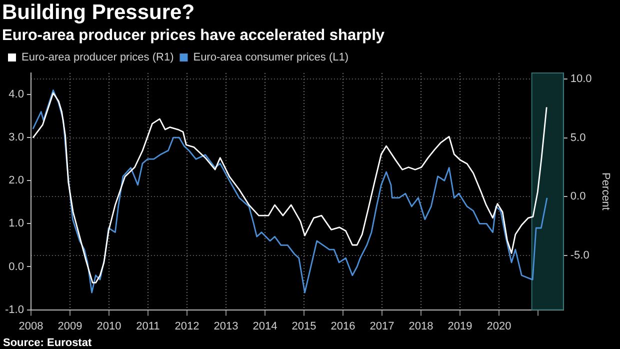  I want to click on x-tick-label: 2014, so click(265, 326).